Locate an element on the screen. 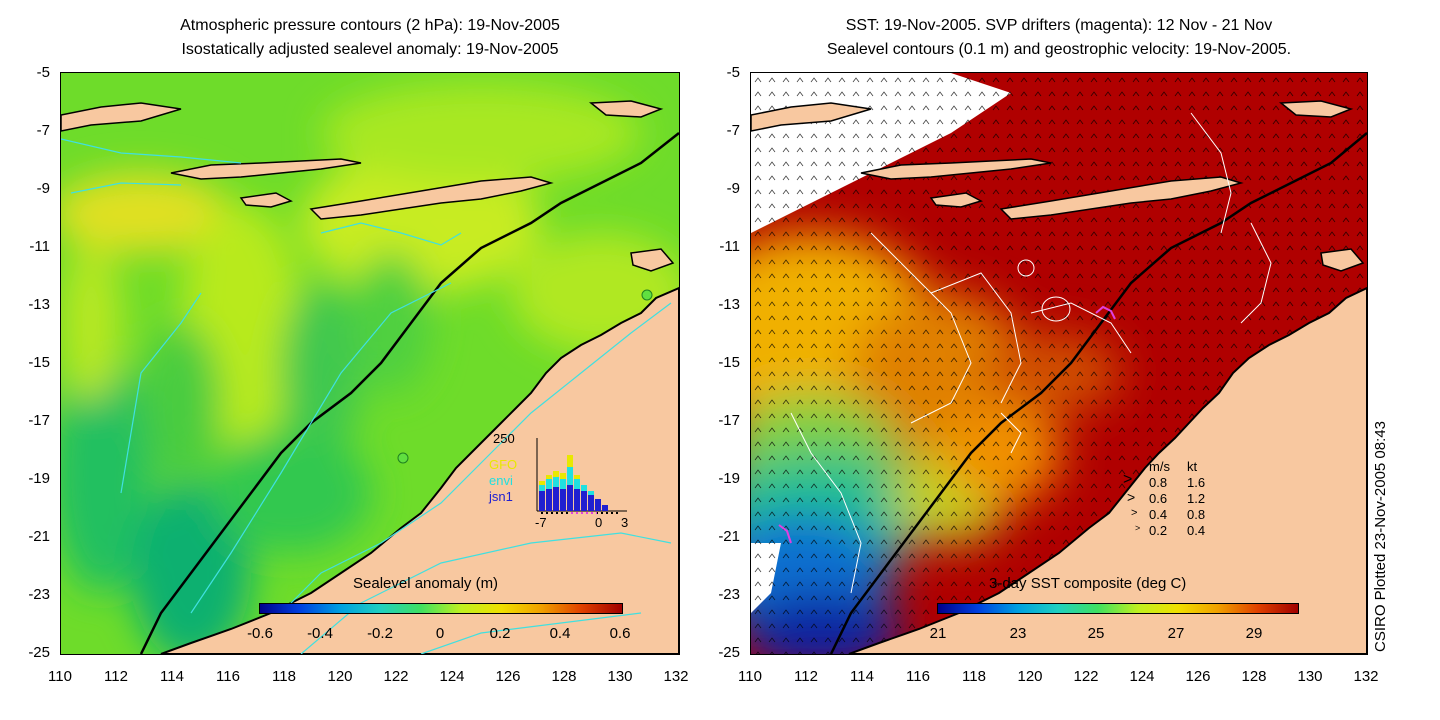  velocity-legend-arrow-2: > is located at coordinates (1131, 497).